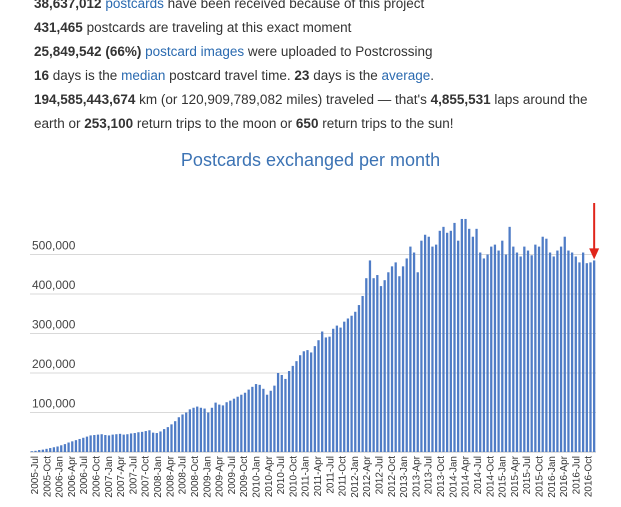  What do you see at coordinates (54, 364) in the screenshot?
I see `y-tick-label: 200,000` at bounding box center [54, 364].